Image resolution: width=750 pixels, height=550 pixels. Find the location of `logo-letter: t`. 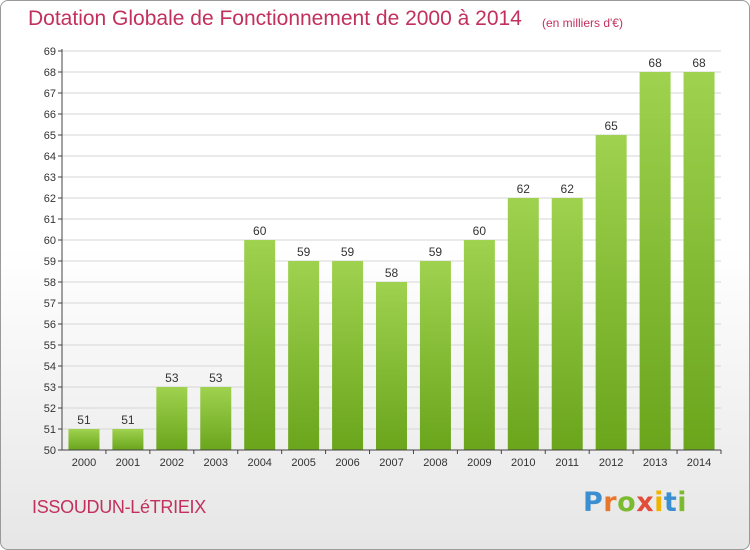

logo-letter: t is located at coordinates (670, 502).